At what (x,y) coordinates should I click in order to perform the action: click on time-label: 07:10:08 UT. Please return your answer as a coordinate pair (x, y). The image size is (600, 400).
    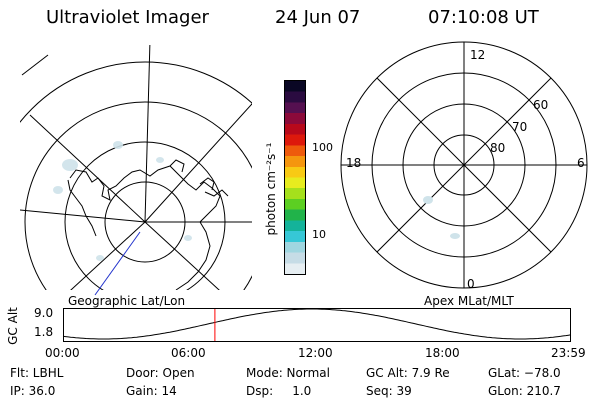
    Looking at the image, I should click on (483, 17).